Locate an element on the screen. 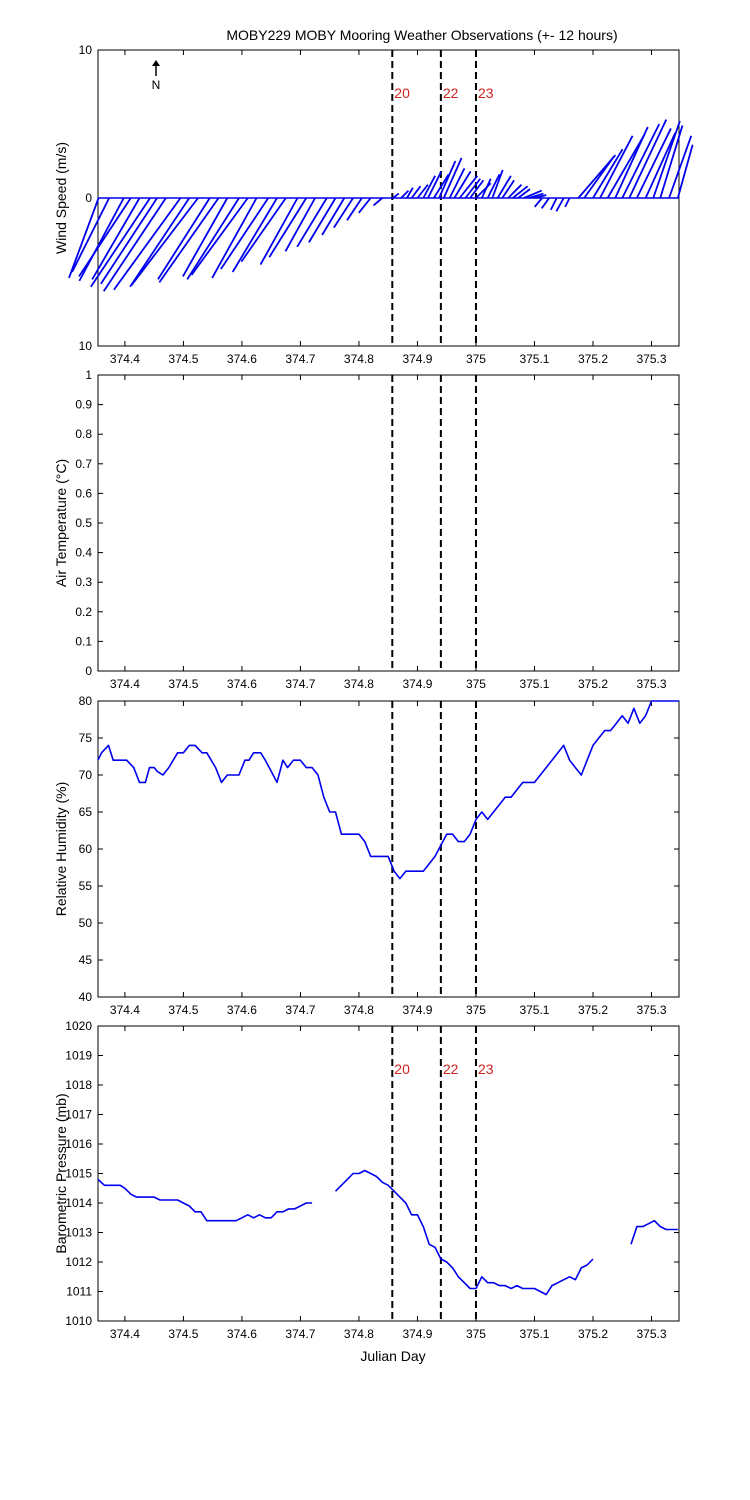 The height and width of the screenshot is (1500, 750). y-tick-label: 1017 is located at coordinates (78, 1115).